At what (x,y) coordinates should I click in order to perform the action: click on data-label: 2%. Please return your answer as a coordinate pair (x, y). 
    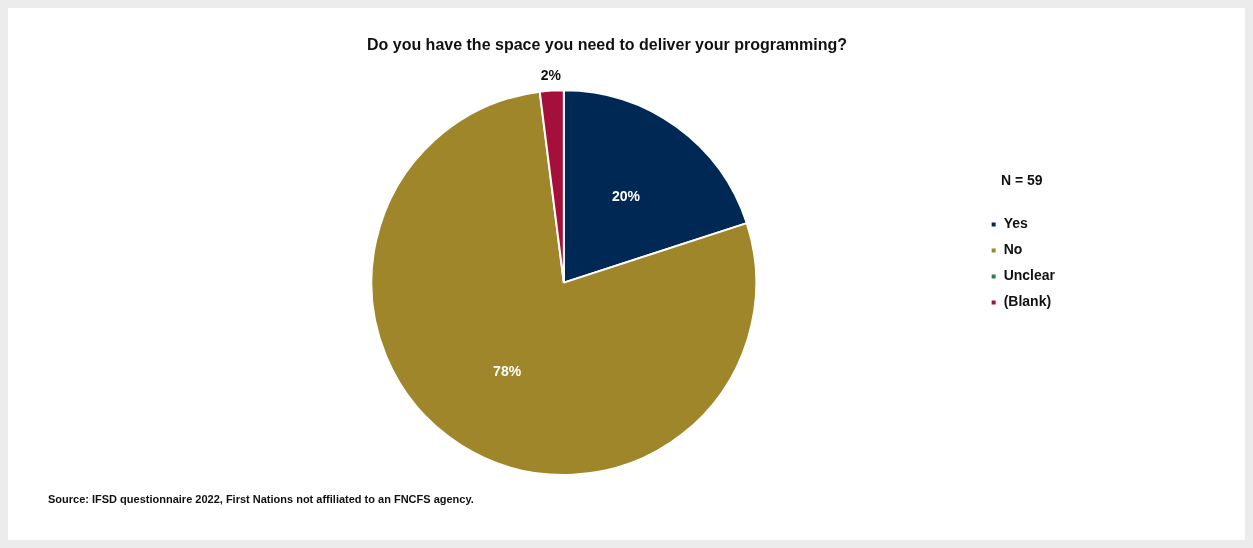
    Looking at the image, I should click on (551, 75).